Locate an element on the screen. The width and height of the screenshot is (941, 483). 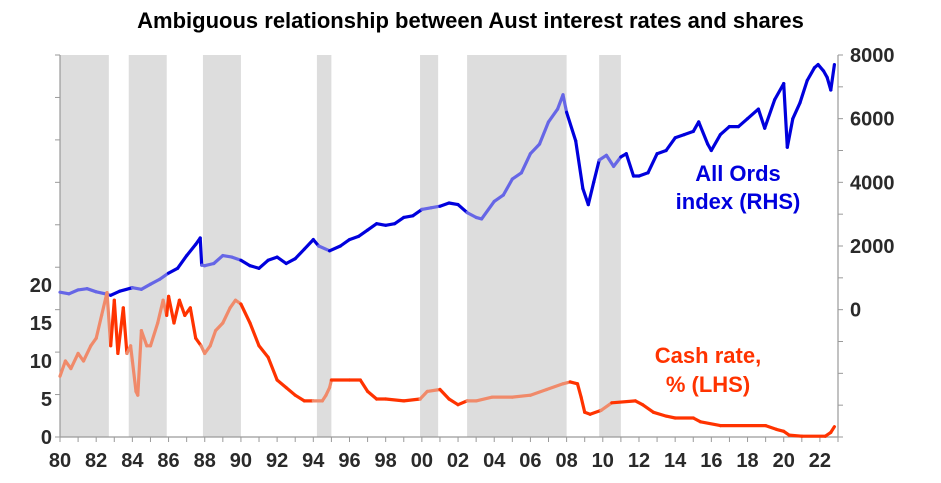
left-tick-label: 0 is located at coordinates (46, 438).